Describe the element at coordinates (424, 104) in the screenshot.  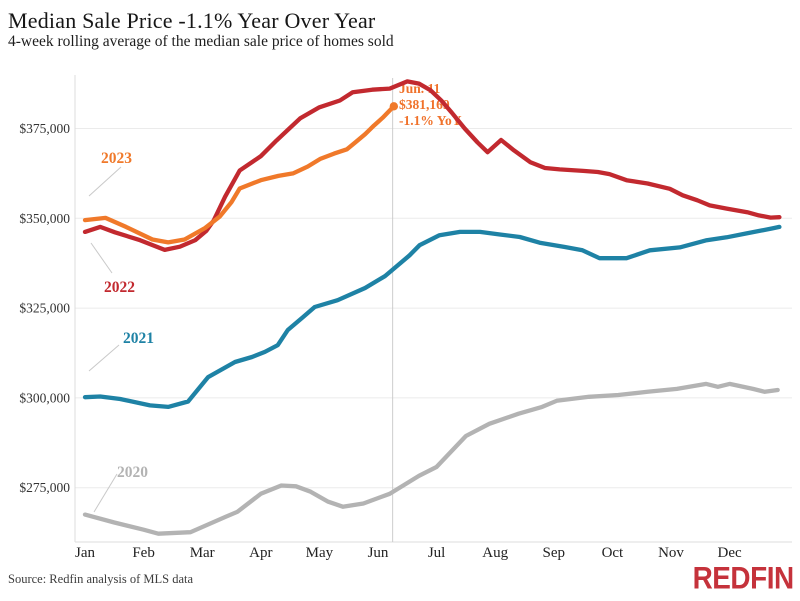
I see `annotation-line: $381,169` at that location.